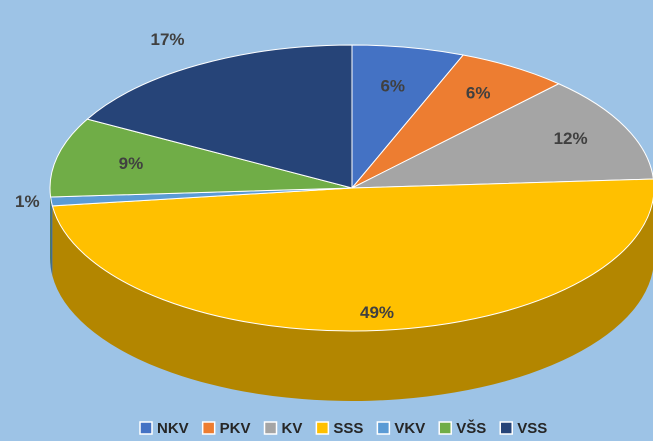 Image resolution: width=653 pixels, height=441 pixels. Describe the element at coordinates (131, 163) in the screenshot. I see `data-label: 9%` at that location.